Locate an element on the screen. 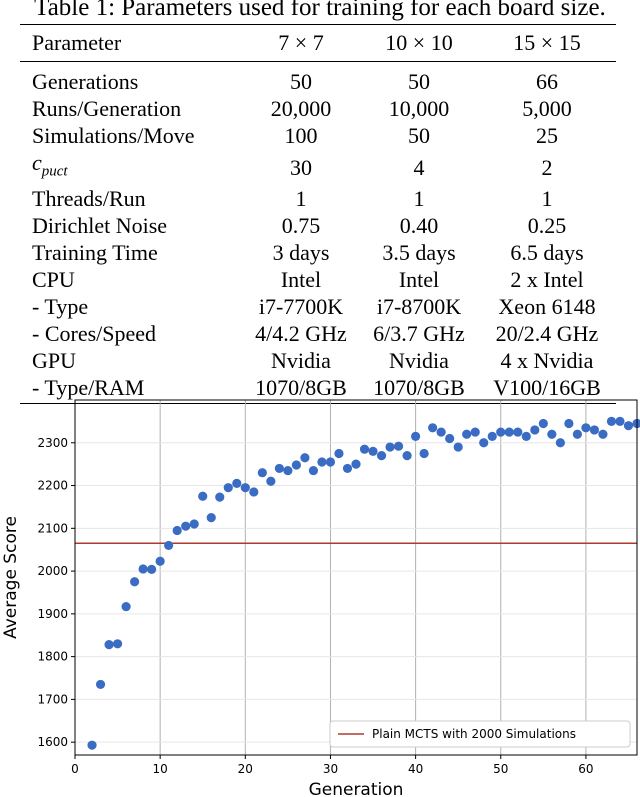 The width and height of the screenshot is (640, 797). table-cell: 25 is located at coordinates (547, 135).